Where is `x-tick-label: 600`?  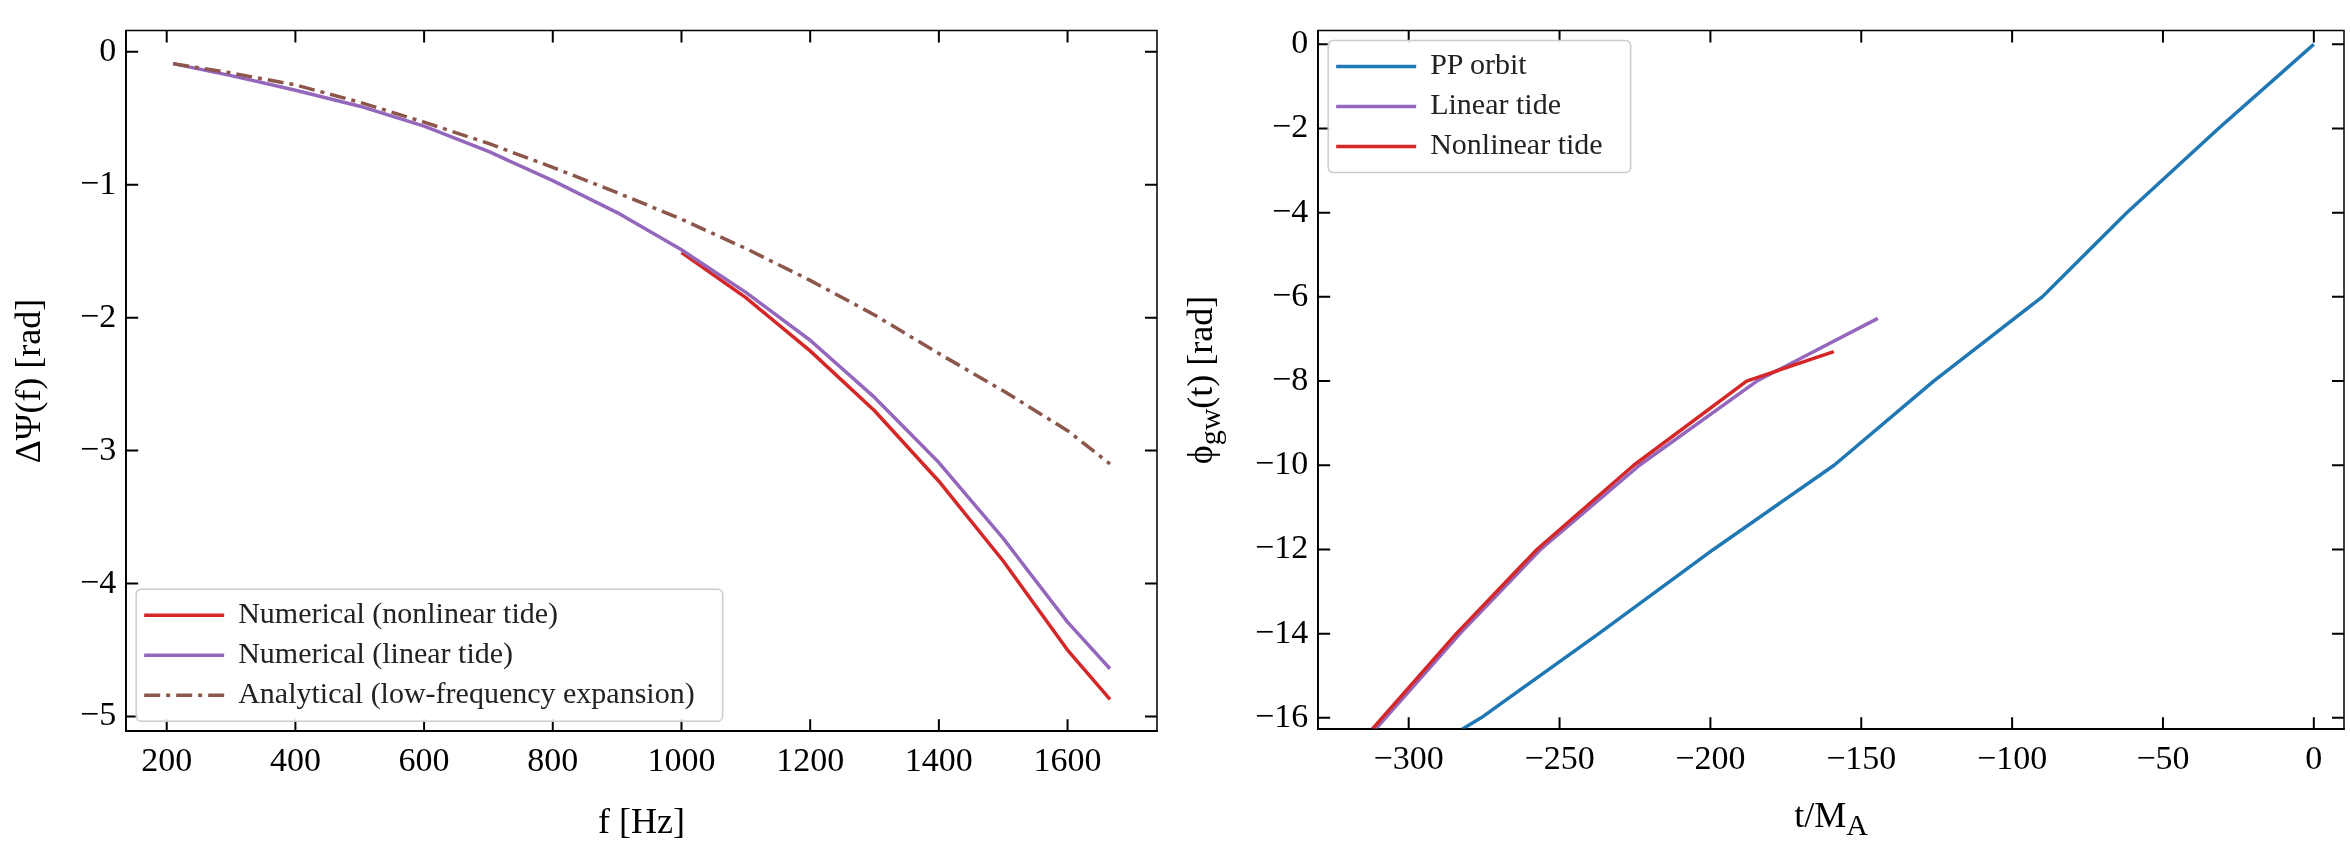
x-tick-label: 600 is located at coordinates (424, 759).